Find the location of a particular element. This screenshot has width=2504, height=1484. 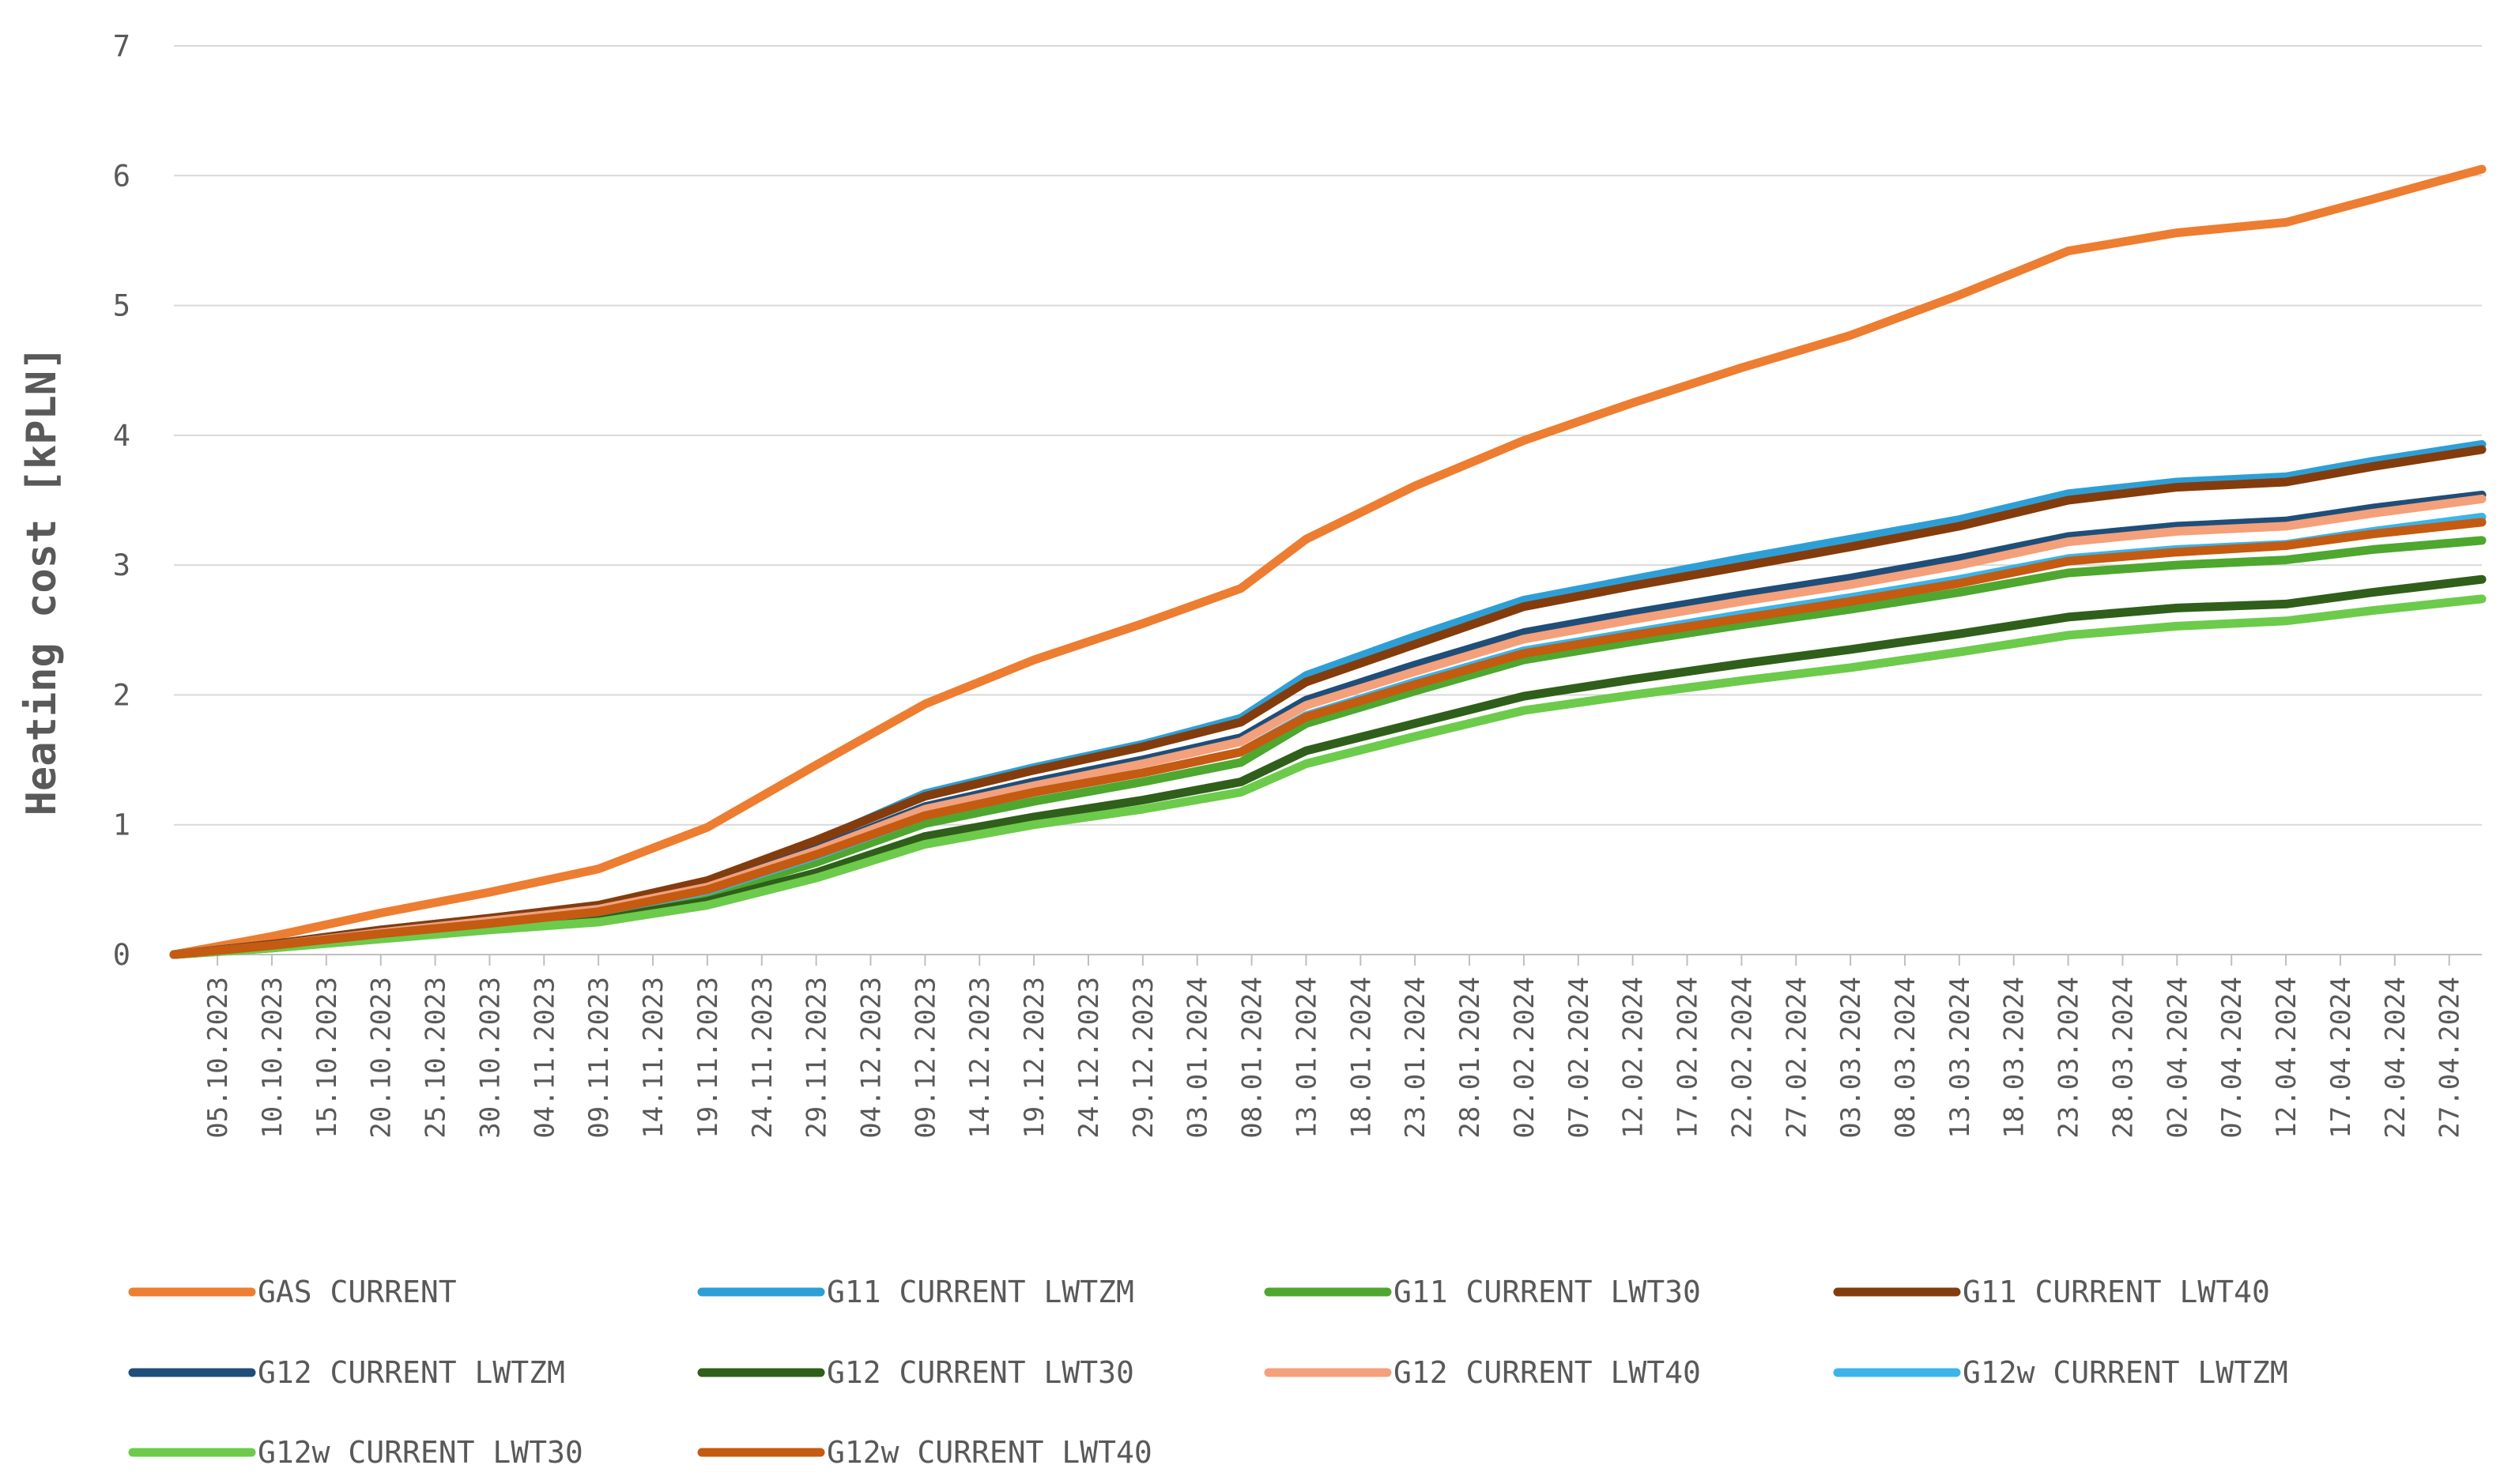

y-tick-label: 4 is located at coordinates (121, 436).